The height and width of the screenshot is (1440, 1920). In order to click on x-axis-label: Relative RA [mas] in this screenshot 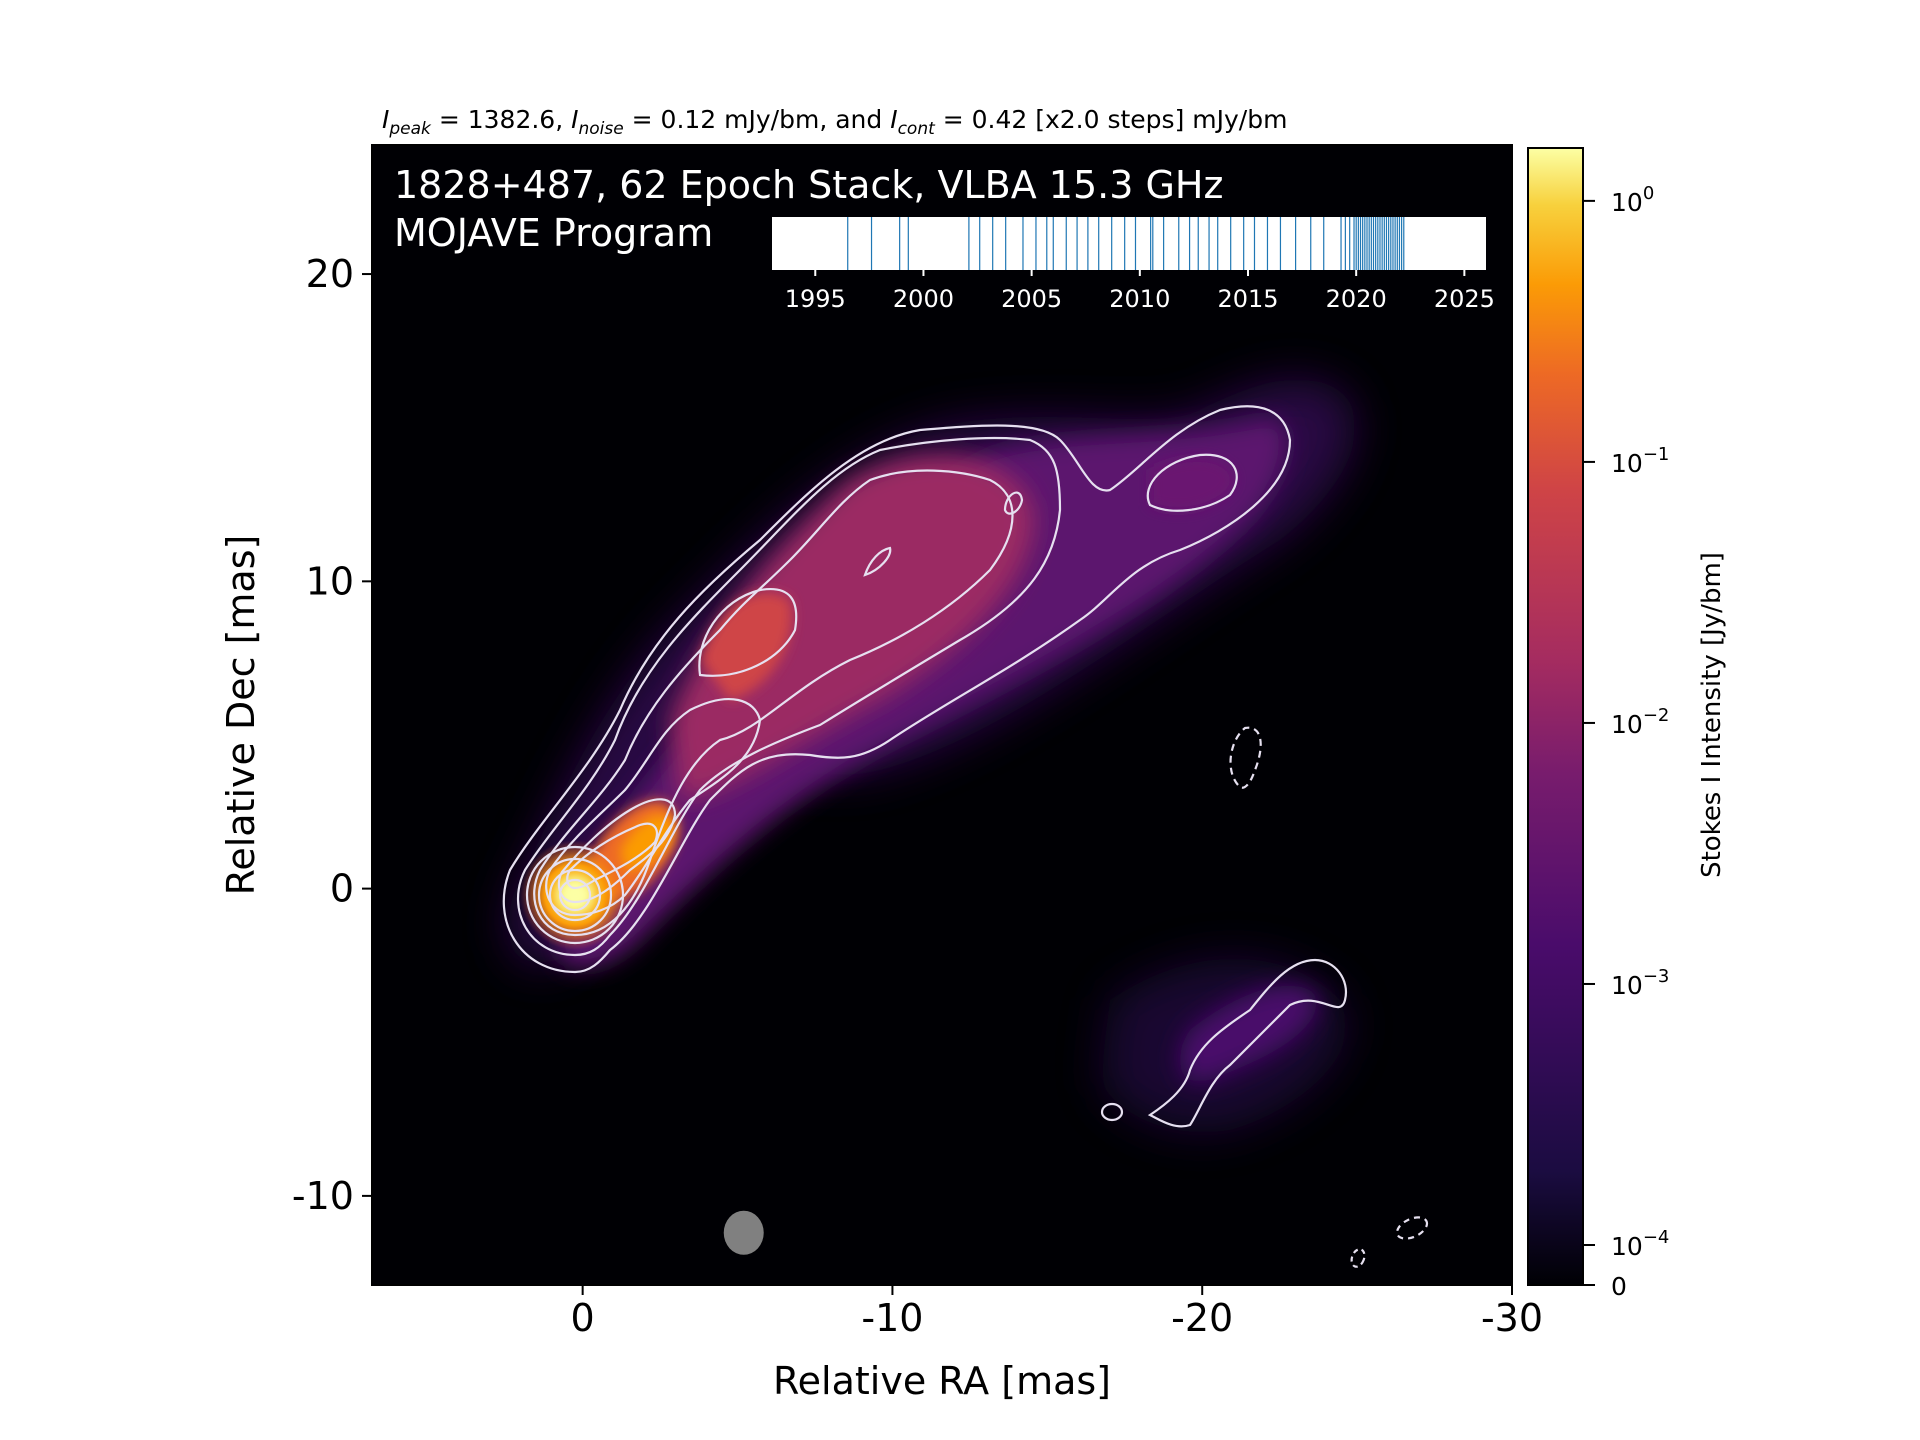, I will do `click(942, 1381)`.